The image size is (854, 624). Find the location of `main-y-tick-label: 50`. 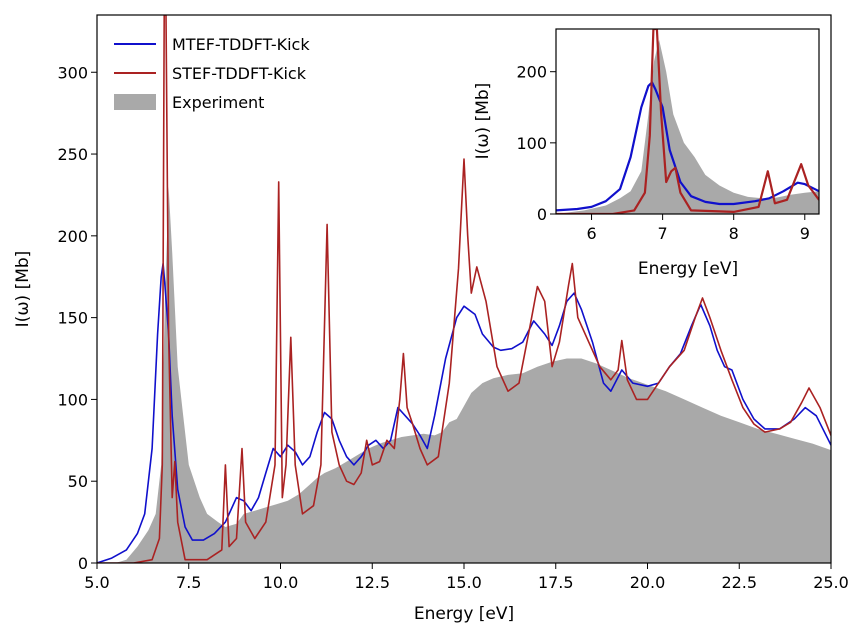

main-y-tick-label: 50 is located at coordinates (78, 481).